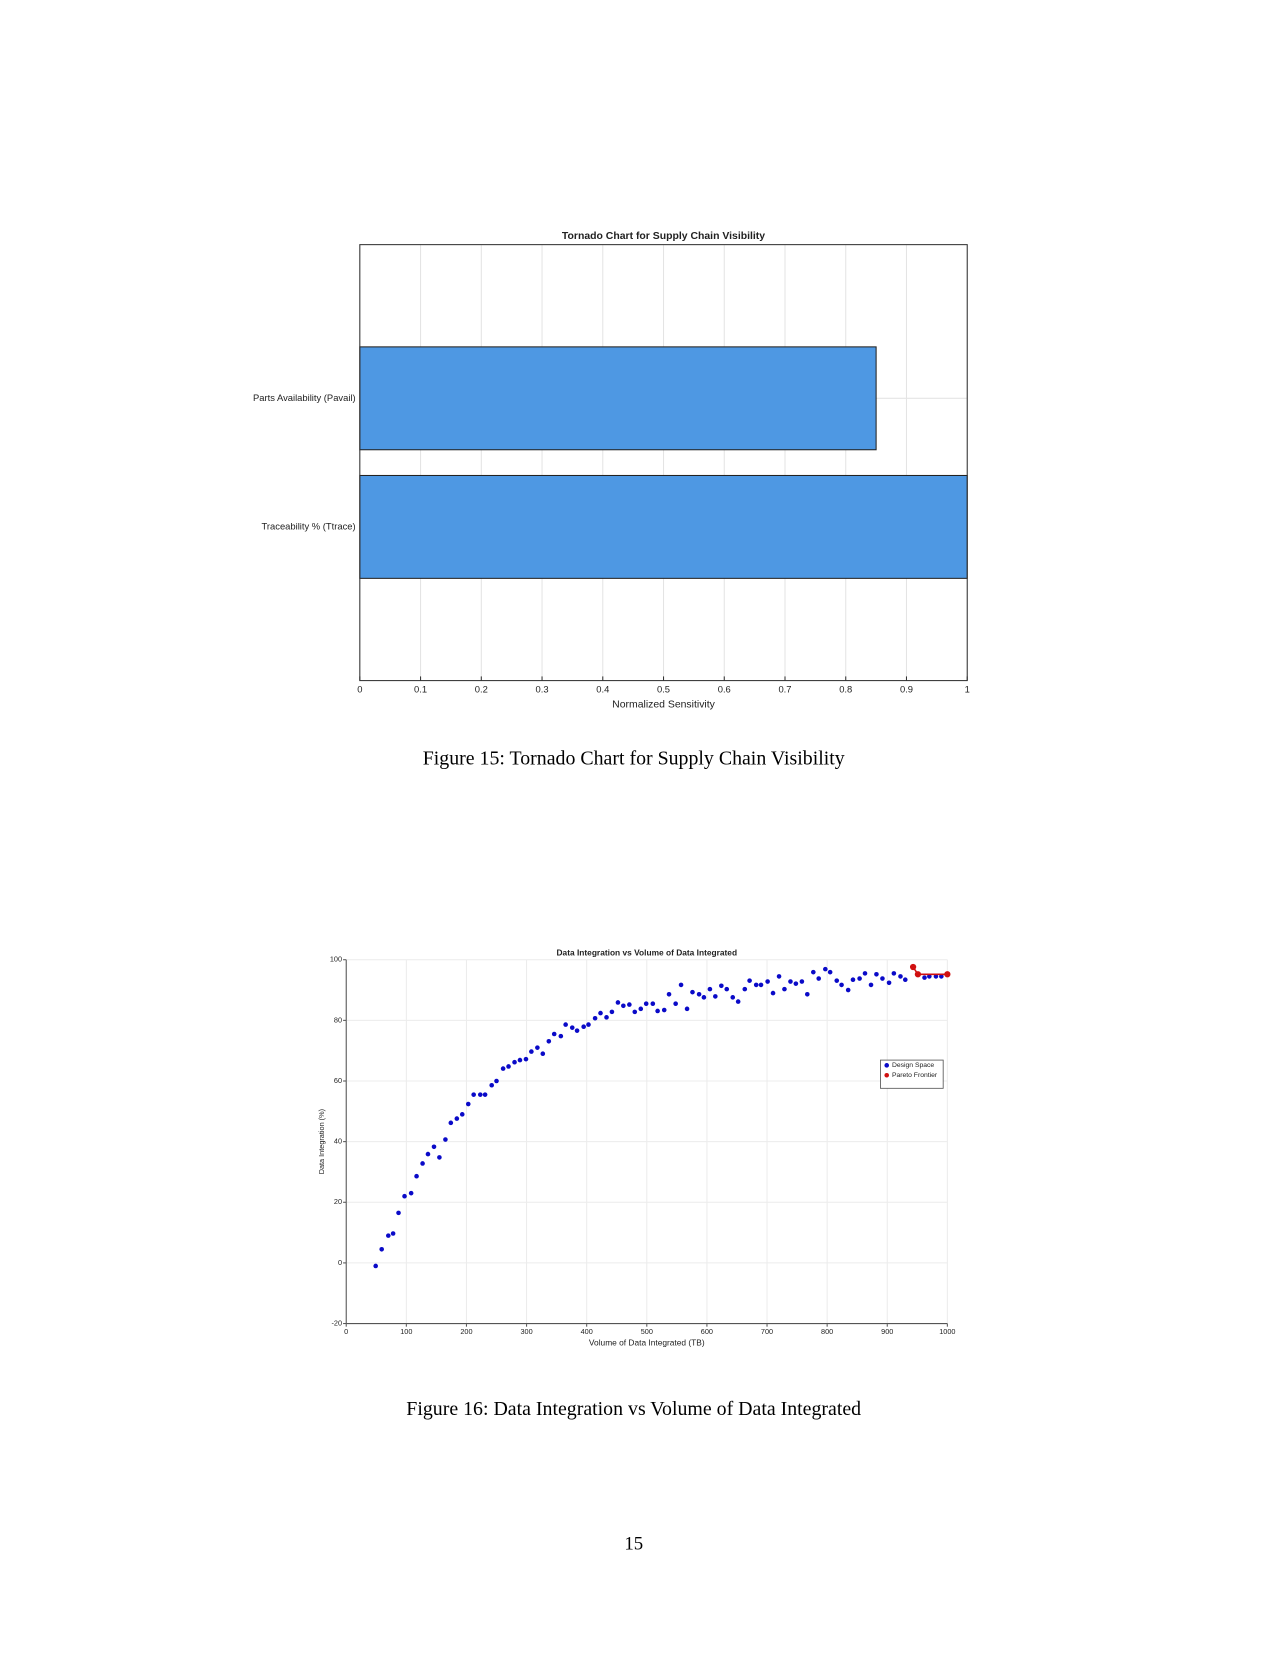 The width and height of the screenshot is (1280, 1656). Describe the element at coordinates (321, 1141) in the screenshot. I see `y-axis-label: Data Integration (%)` at that location.